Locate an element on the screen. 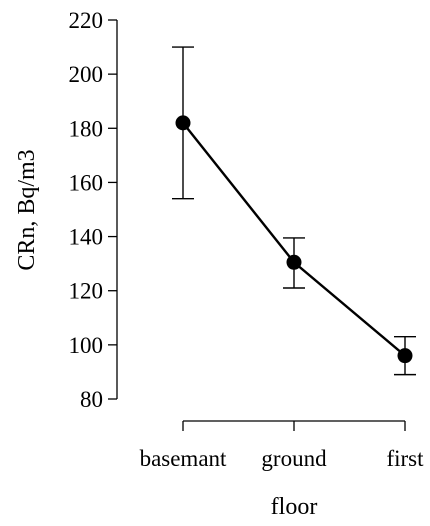  y-tick-label: 100 is located at coordinates (86, 345).